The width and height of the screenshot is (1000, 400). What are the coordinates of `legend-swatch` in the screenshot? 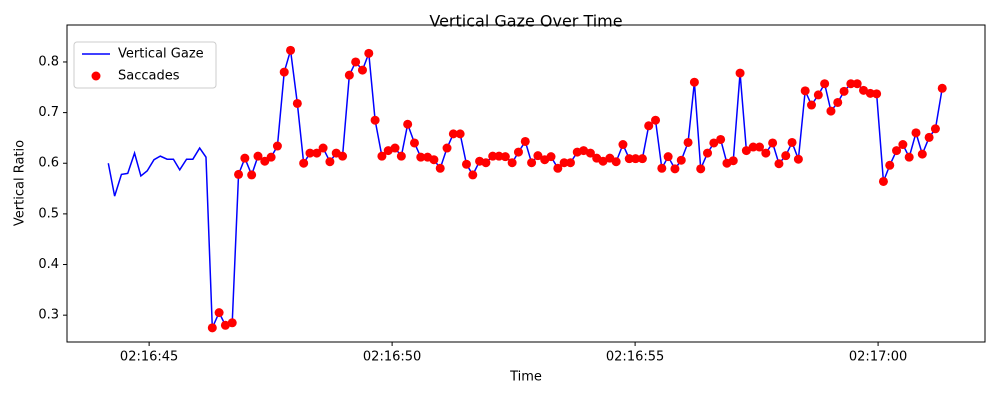 It's located at (96, 76).